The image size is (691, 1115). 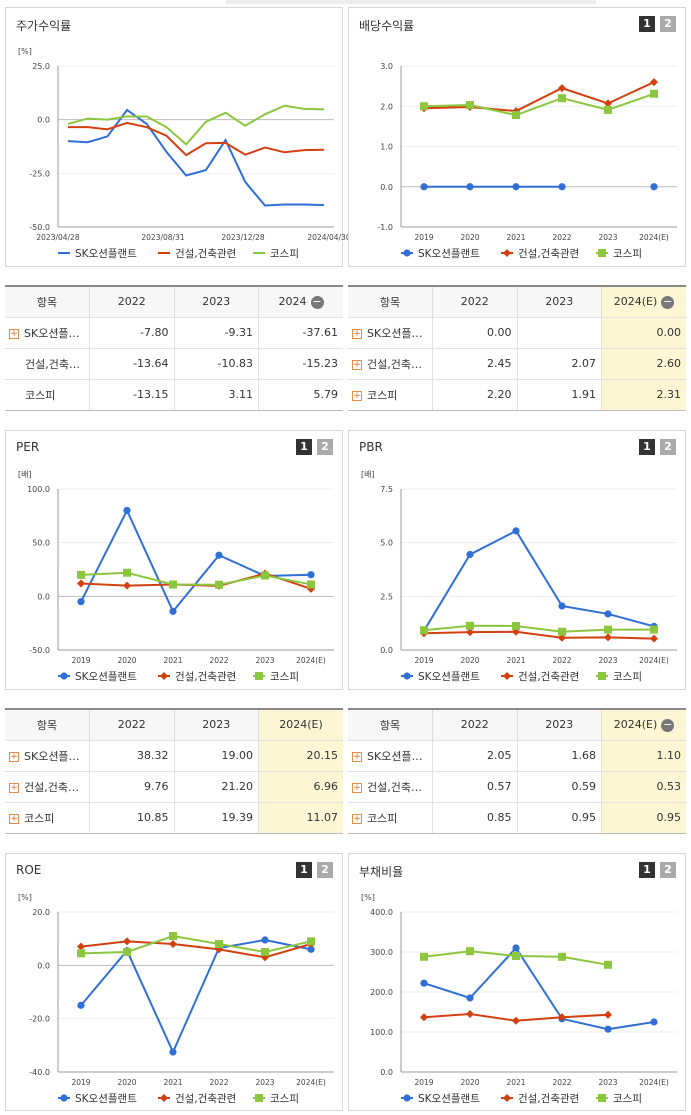 What do you see at coordinates (619, 254) in the screenshot?
I see `legend-item: 코스피` at bounding box center [619, 254].